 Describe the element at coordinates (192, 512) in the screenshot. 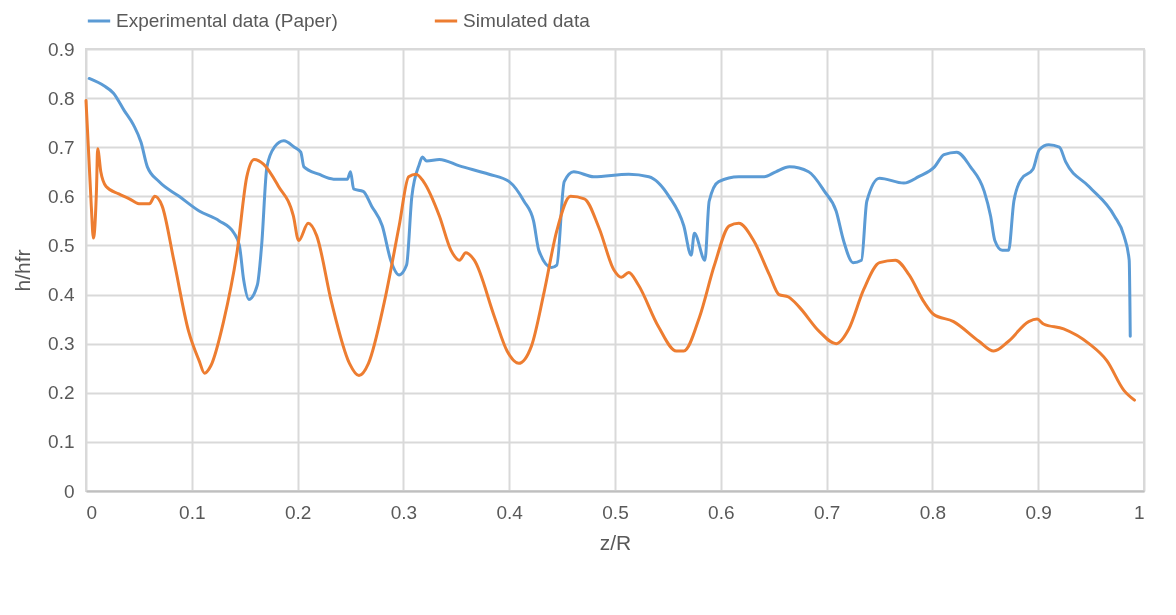

I see `x-tick-label: 0.1` at that location.